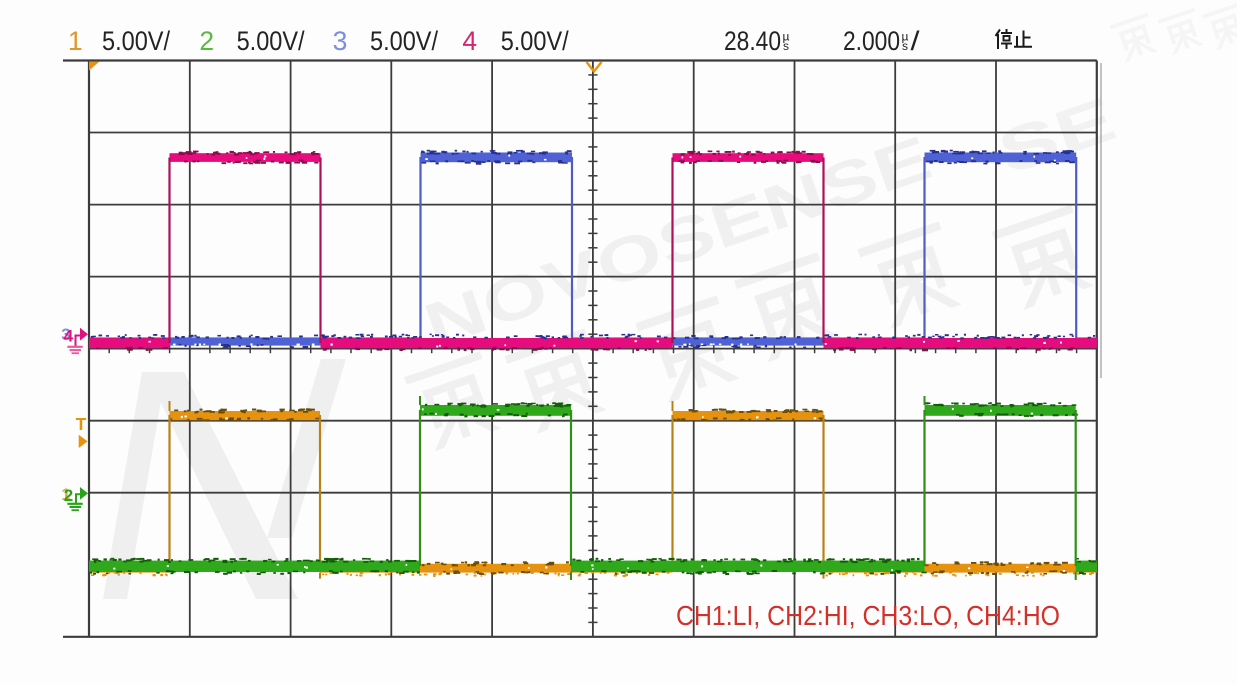 The image size is (1237, 684). What do you see at coordinates (1057, 137) in the screenshot?
I see `svg-text: SE` at bounding box center [1057, 137].